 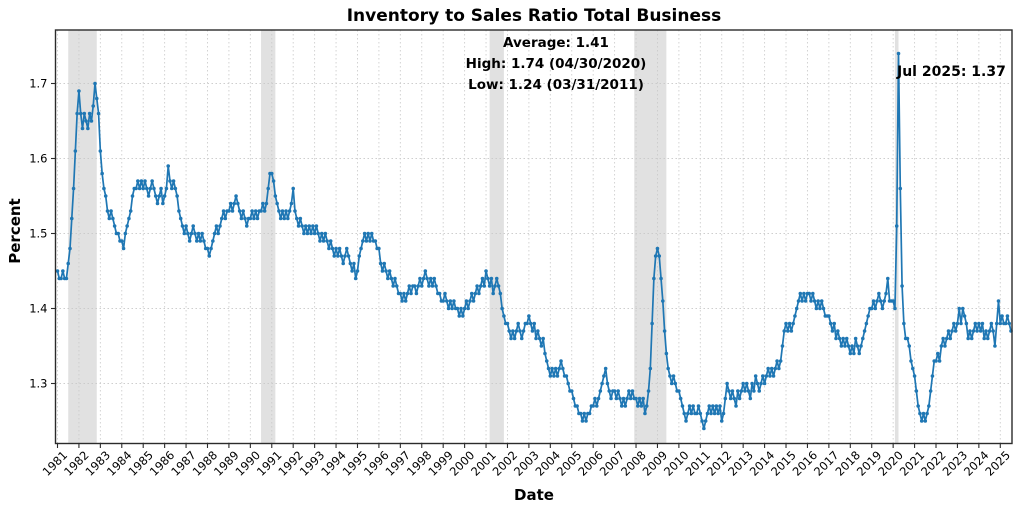 What do you see at coordinates (38, 234) in the screenshot?
I see `y-tick-label: 1.5` at bounding box center [38, 234].